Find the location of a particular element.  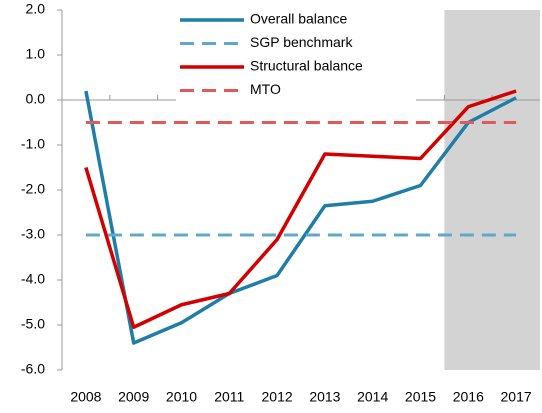

x-tick-label: 2008 is located at coordinates (85, 397).